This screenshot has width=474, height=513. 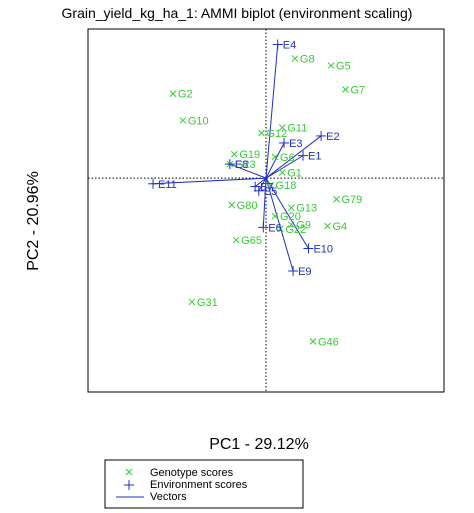 What do you see at coordinates (295, 144) in the screenshot?
I see `environment-label-e3: E3` at bounding box center [295, 144].